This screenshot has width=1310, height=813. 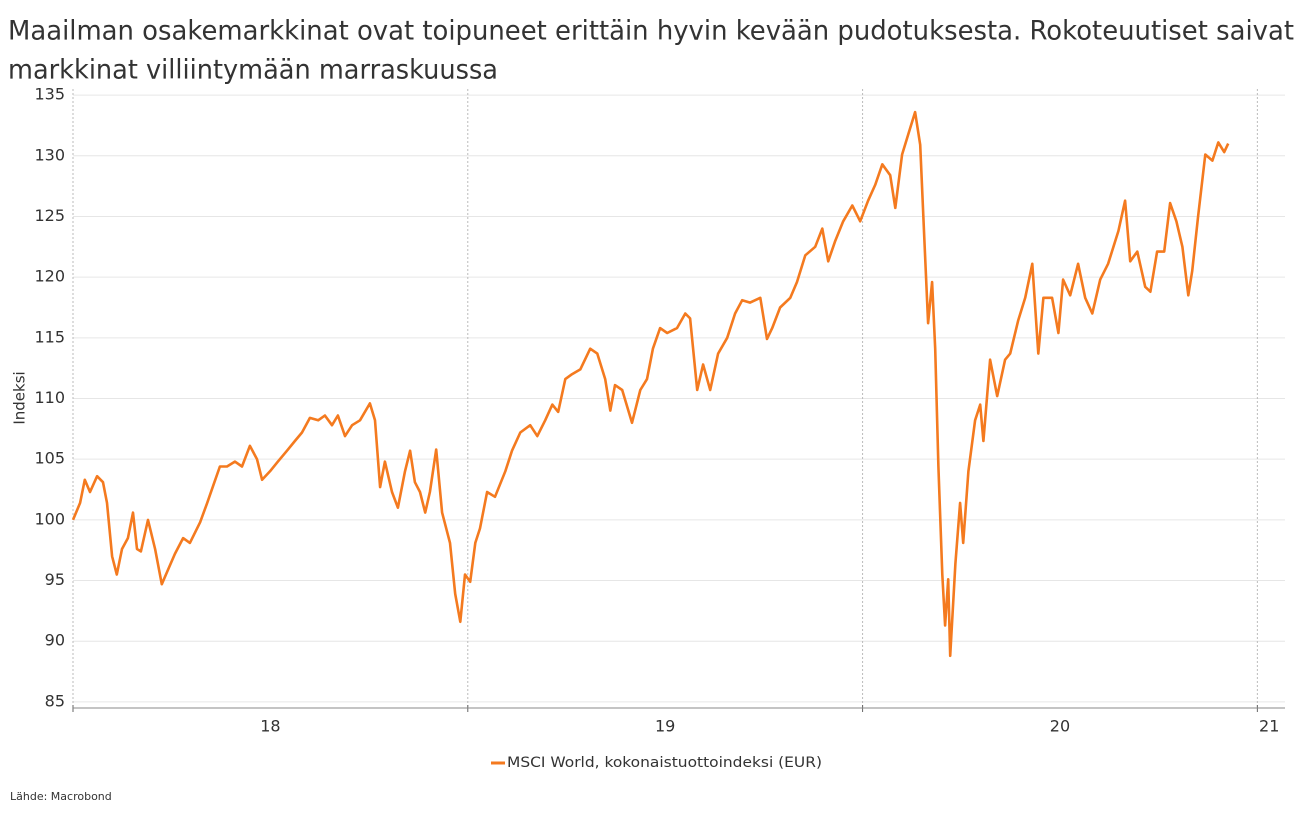 What do you see at coordinates (49, 154) in the screenshot?
I see `y-tick-label: 130` at bounding box center [49, 154].